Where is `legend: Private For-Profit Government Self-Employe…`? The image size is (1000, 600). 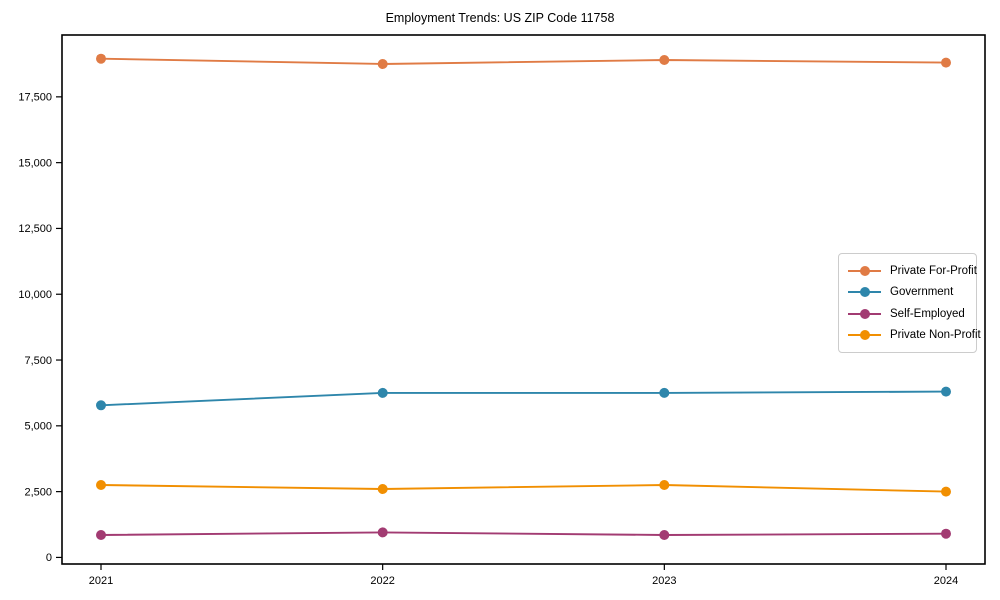 legend: Private For-Profit Government Self-Employe… is located at coordinates (909, 303).